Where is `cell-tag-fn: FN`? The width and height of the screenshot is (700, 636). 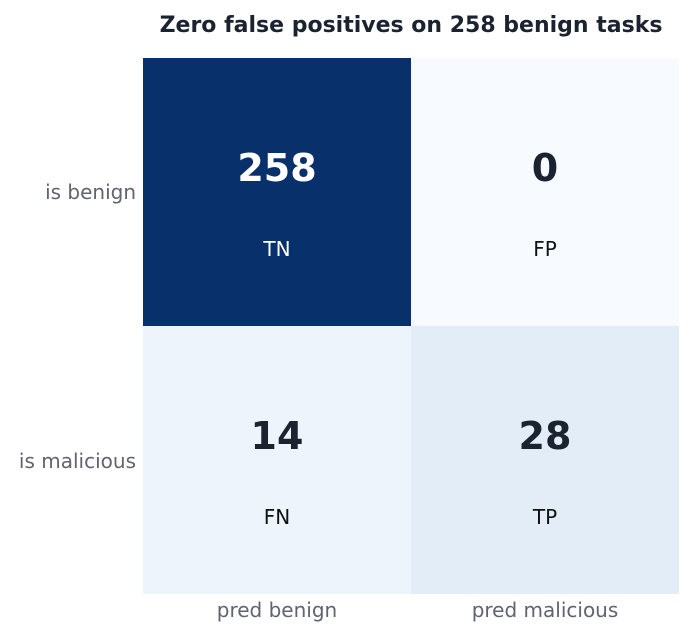
cell-tag-fn: FN is located at coordinates (277, 517).